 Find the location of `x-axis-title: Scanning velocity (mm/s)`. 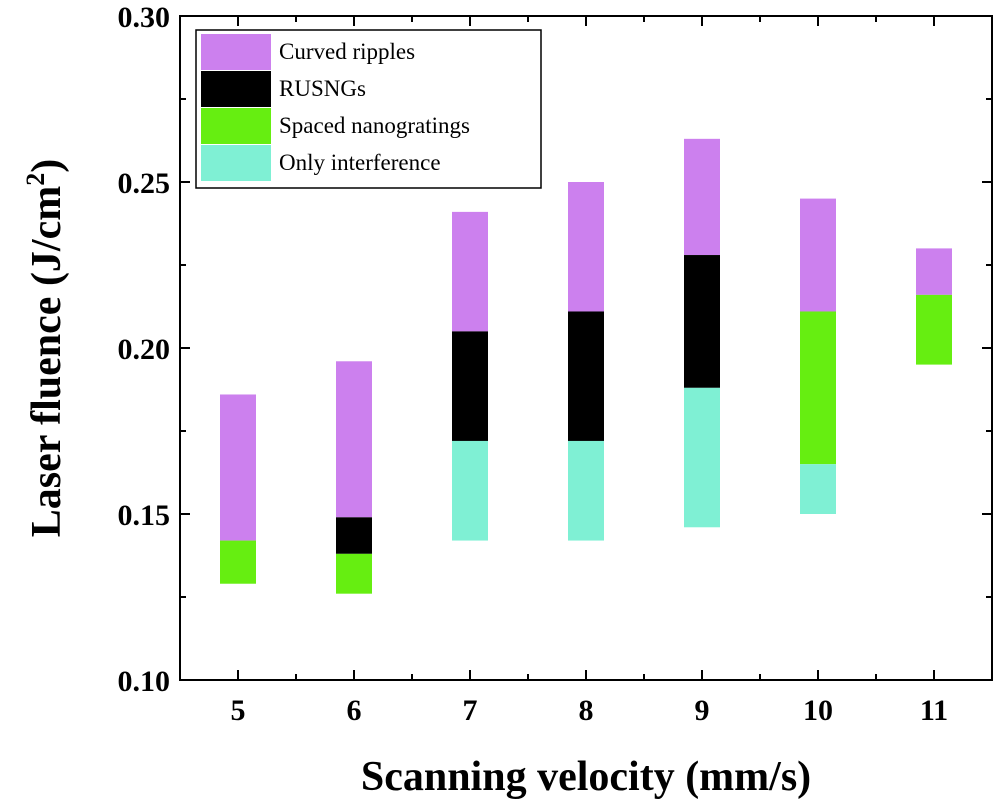

x-axis-title: Scanning velocity (mm/s) is located at coordinates (586, 777).